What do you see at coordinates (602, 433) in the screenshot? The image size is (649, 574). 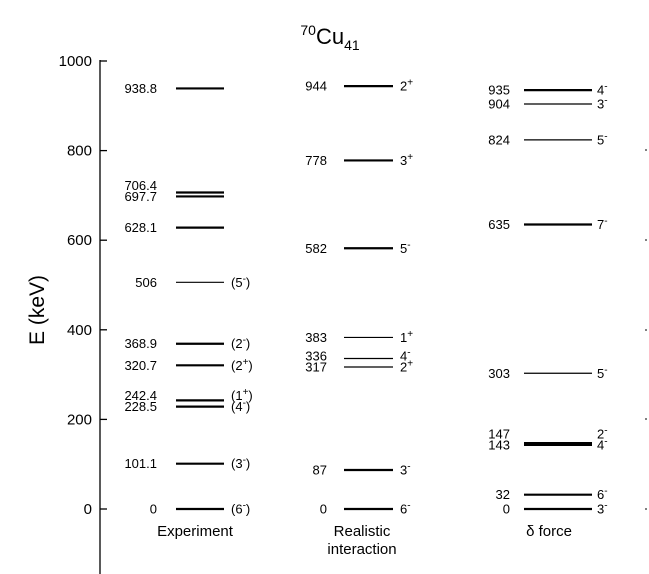 I see `spin-parity-label: 2-` at bounding box center [602, 433].